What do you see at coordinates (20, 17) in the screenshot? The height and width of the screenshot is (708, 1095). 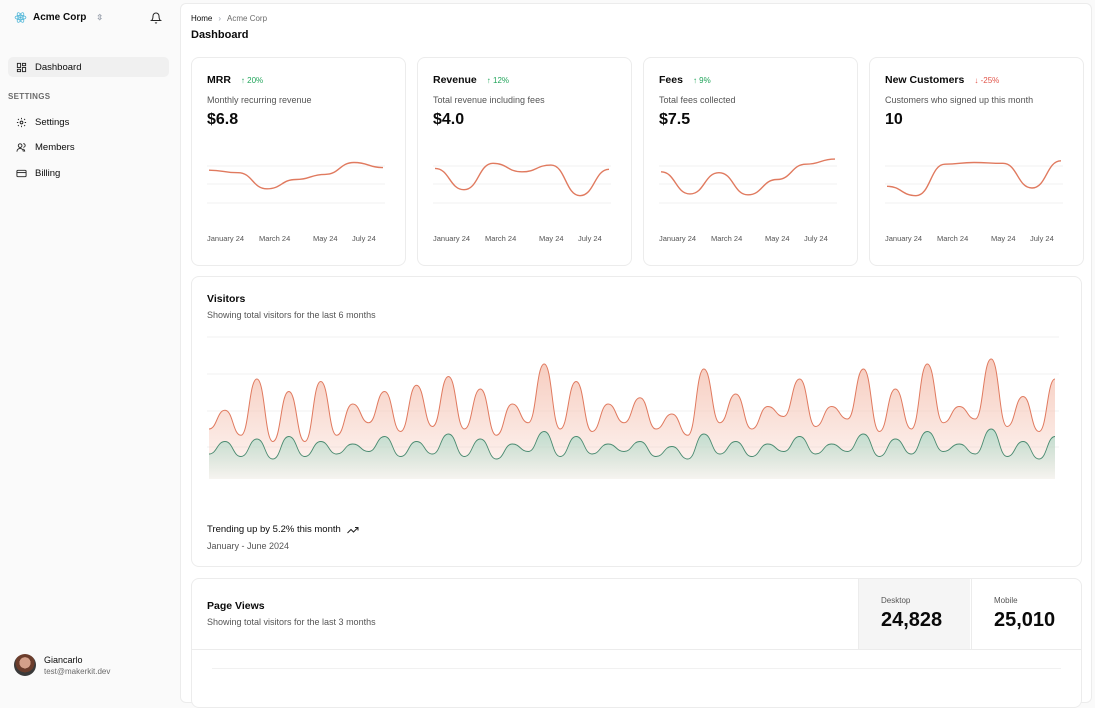 I see `react-atom-icon` at bounding box center [20, 17].